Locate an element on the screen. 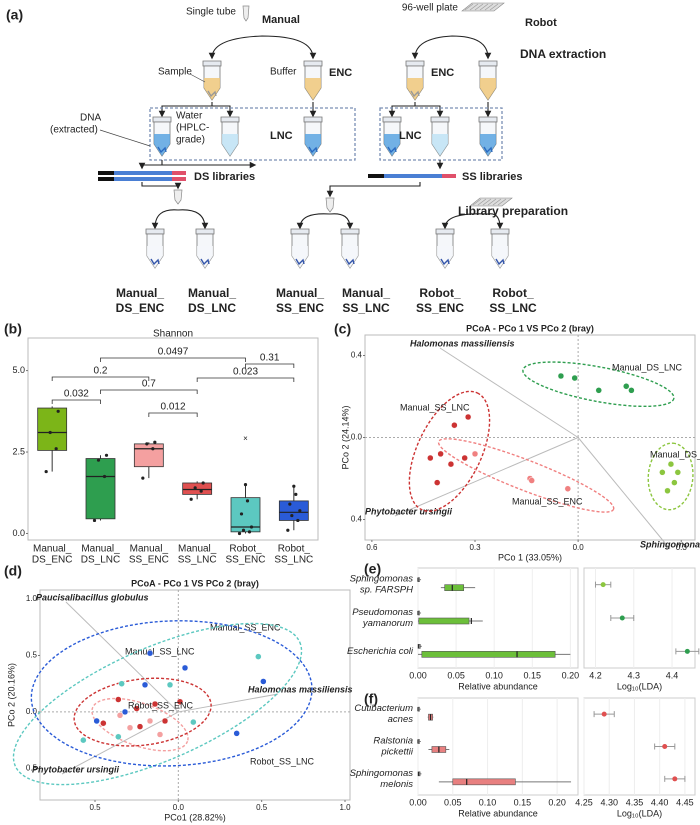 The height and width of the screenshot is (825, 700). x-tick-label: 0.5 is located at coordinates (95, 807).